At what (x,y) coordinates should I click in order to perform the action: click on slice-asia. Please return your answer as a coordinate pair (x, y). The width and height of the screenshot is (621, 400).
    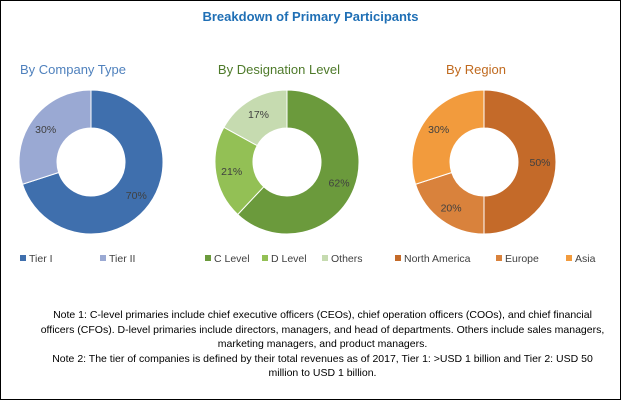
    Looking at the image, I should click on (448, 137).